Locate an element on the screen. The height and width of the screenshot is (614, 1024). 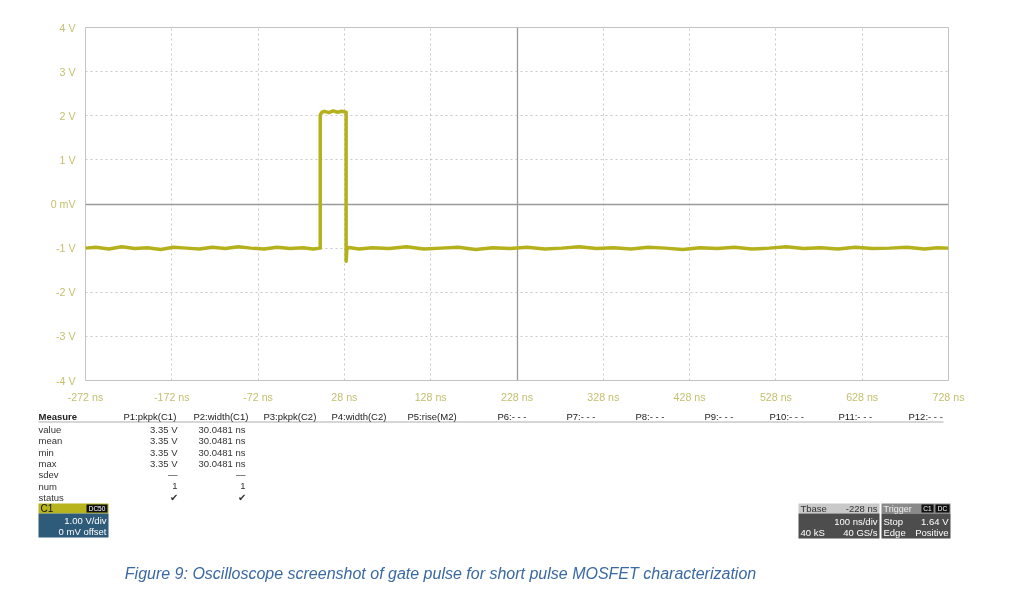
text: 40 GS/s is located at coordinates (860, 532).